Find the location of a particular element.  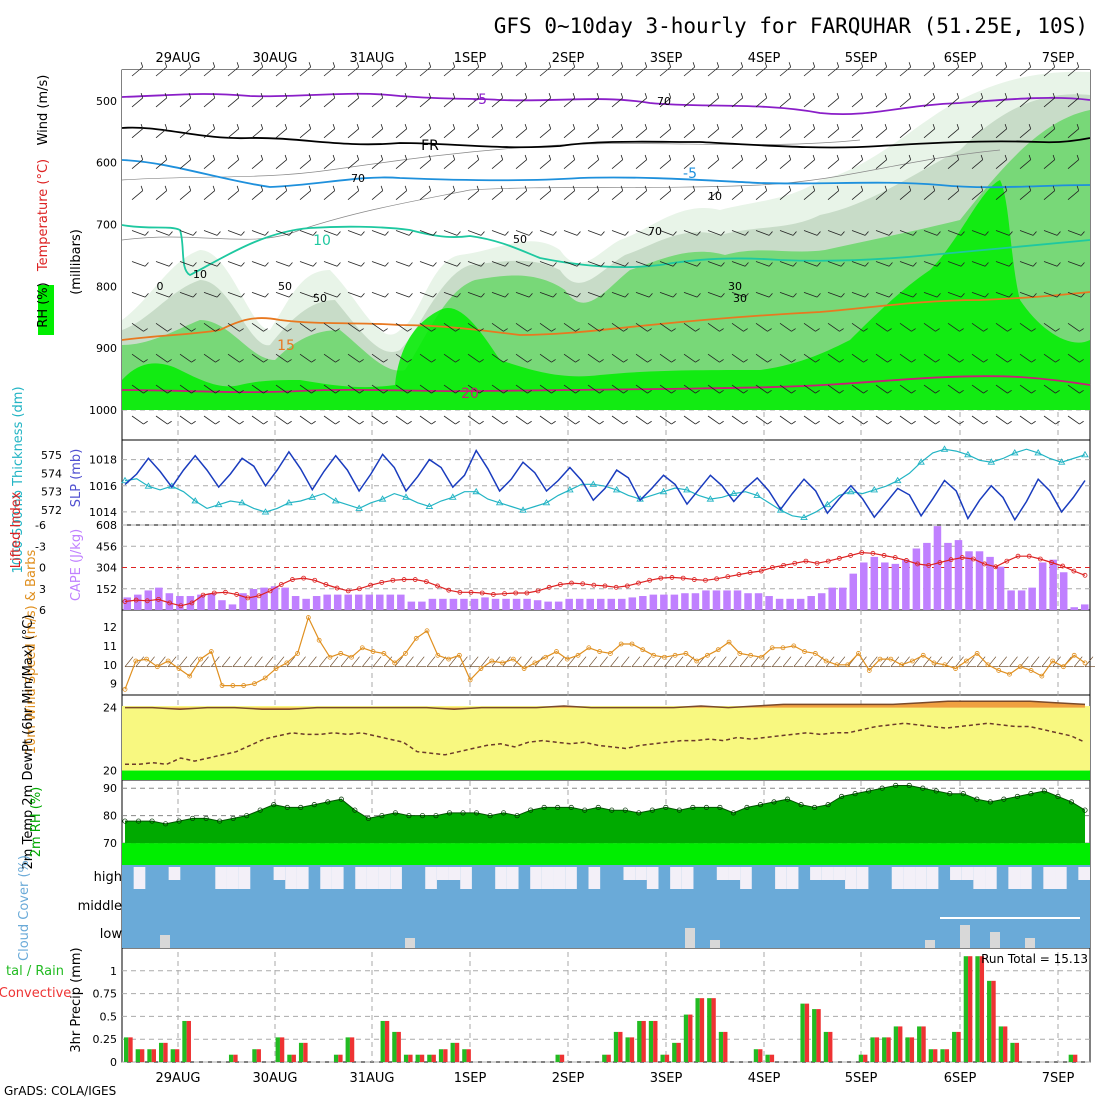

cape-tick: 608 is located at coordinates (106, 525).